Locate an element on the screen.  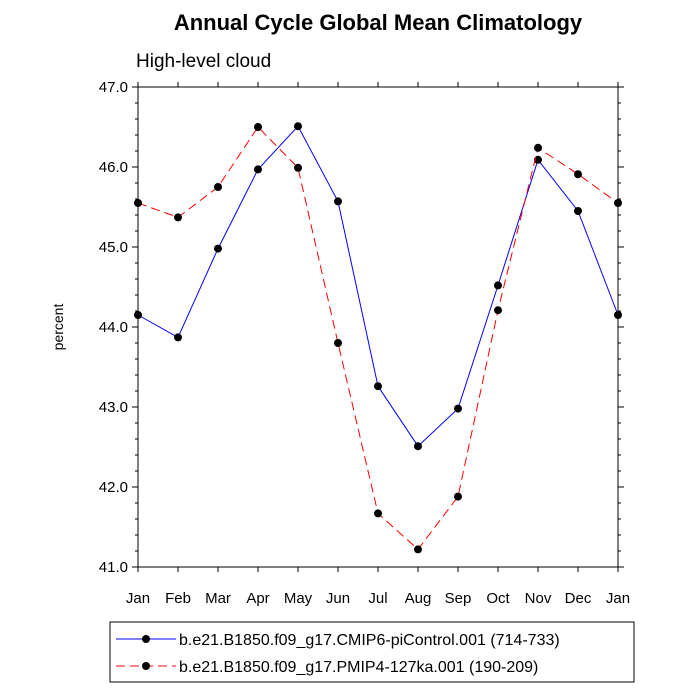
y-tick-label: 46.0 is located at coordinates (113, 167).